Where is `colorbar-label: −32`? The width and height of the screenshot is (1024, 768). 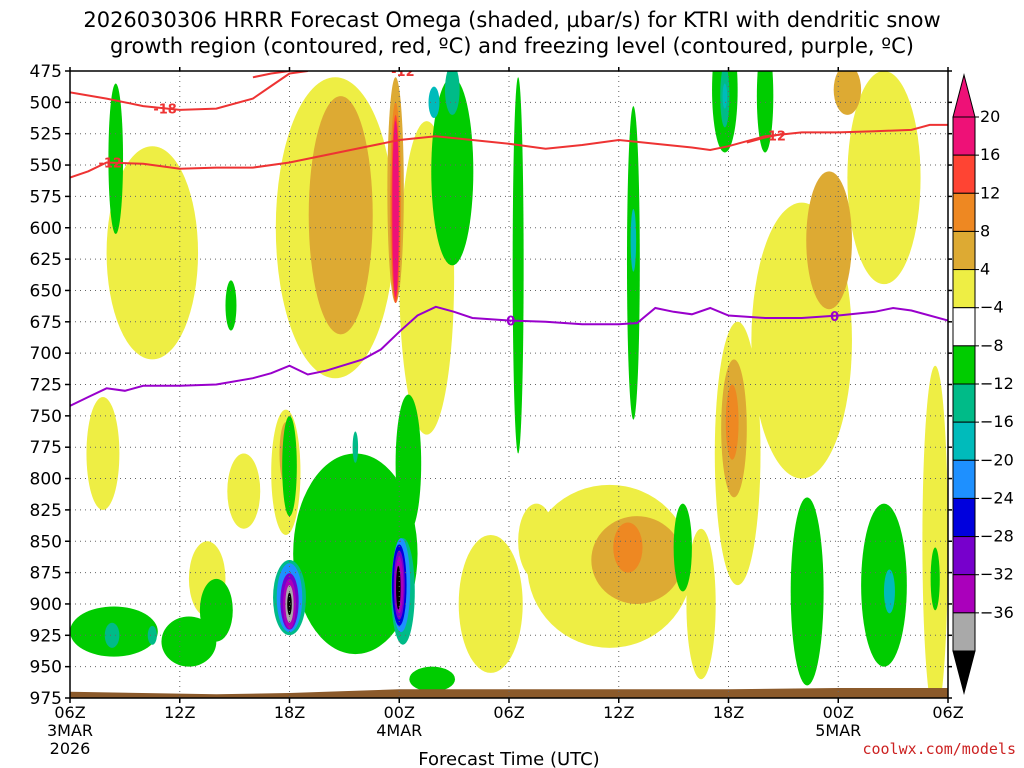 colorbar-label: −32 is located at coordinates (997, 574).